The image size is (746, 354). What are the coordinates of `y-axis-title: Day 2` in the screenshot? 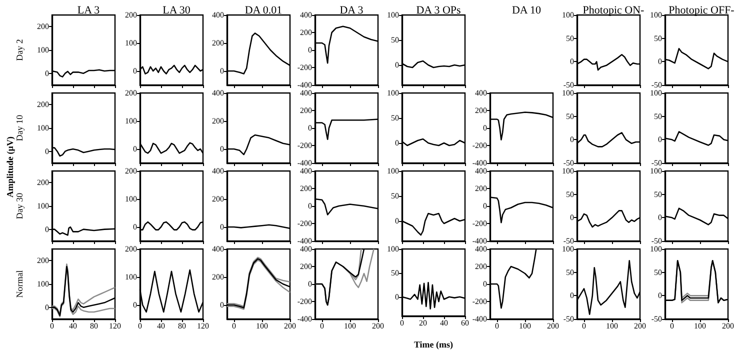 It's located at (19, 50).